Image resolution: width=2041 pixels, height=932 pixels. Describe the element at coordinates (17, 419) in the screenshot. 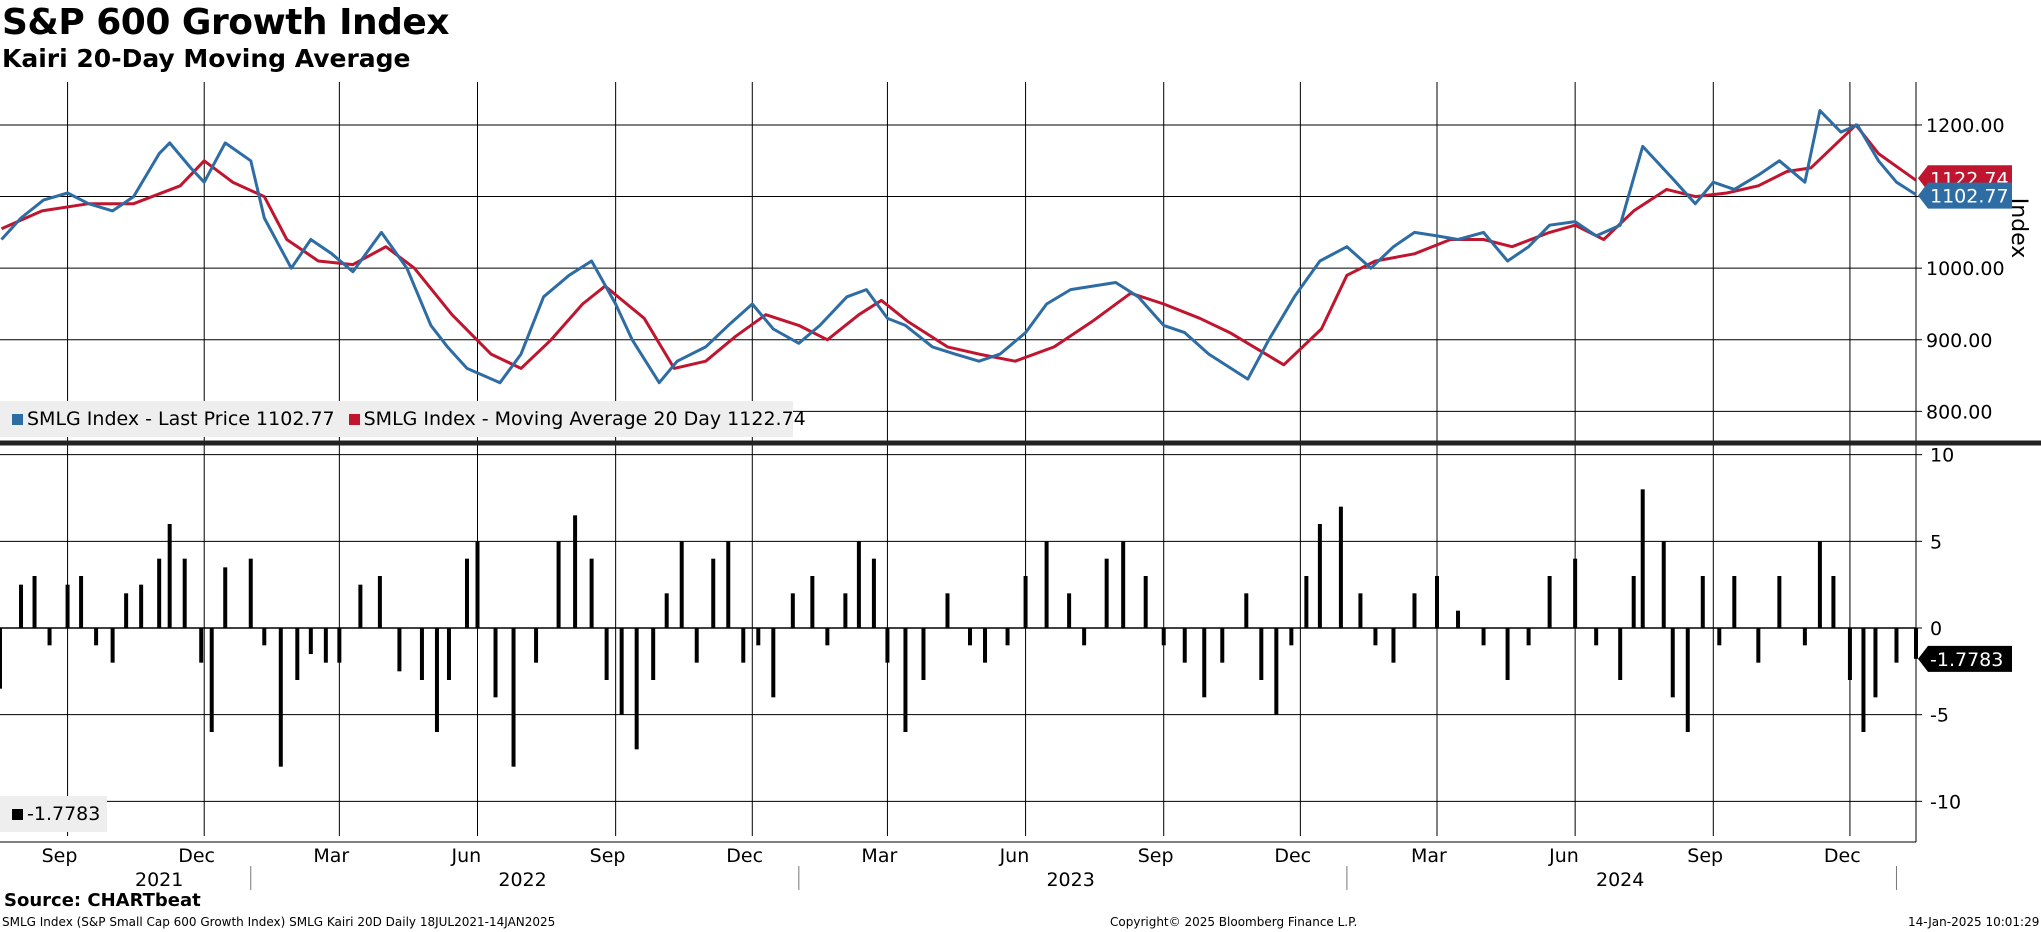

I see `legend-swatch-price` at that location.